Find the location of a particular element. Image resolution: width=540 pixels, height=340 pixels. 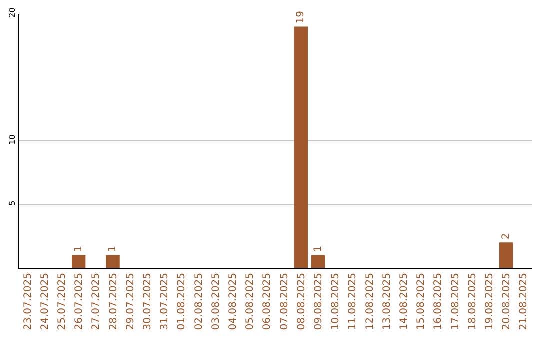

x-tick-label: 13.08.2025 is located at coordinates (387, 301).